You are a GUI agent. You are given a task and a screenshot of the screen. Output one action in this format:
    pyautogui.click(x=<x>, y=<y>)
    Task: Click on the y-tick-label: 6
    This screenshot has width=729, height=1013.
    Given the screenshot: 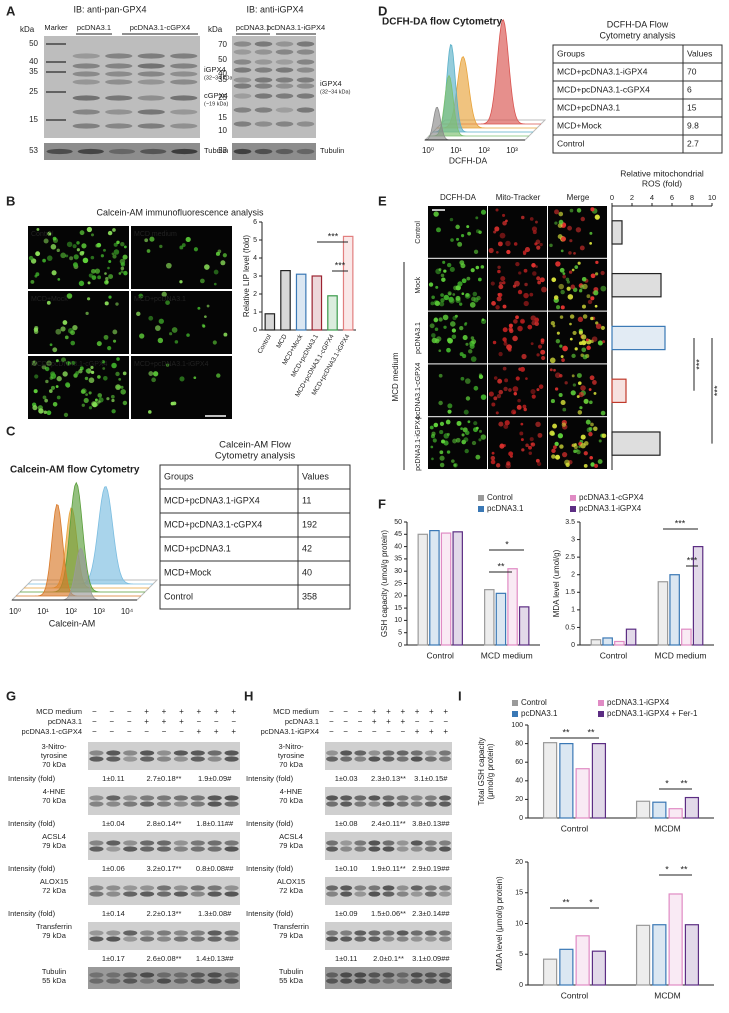 What is the action you would take?
    pyautogui.click(x=255, y=222)
    